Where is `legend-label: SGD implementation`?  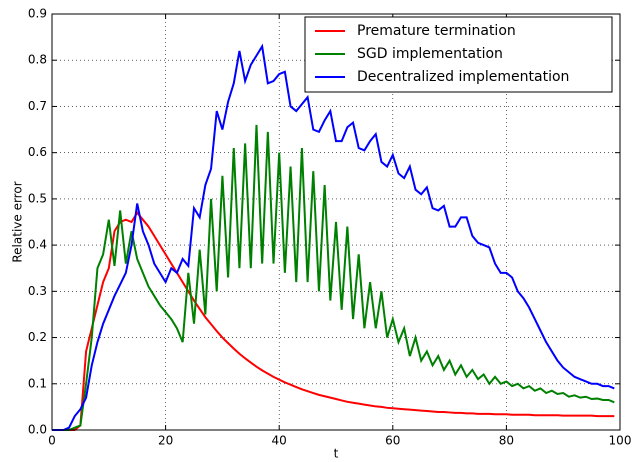 legend-label: SGD implementation is located at coordinates (430, 54).